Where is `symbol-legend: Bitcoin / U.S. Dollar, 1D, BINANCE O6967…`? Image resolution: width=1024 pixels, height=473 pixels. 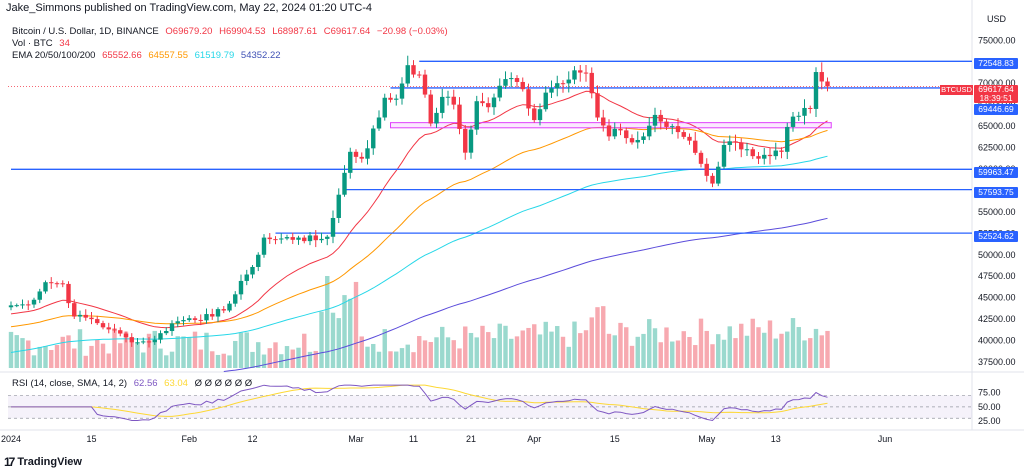
symbol-legend: Bitcoin / U.S. Dollar, 1D, BINANCE O6967… is located at coordinates (232, 31).